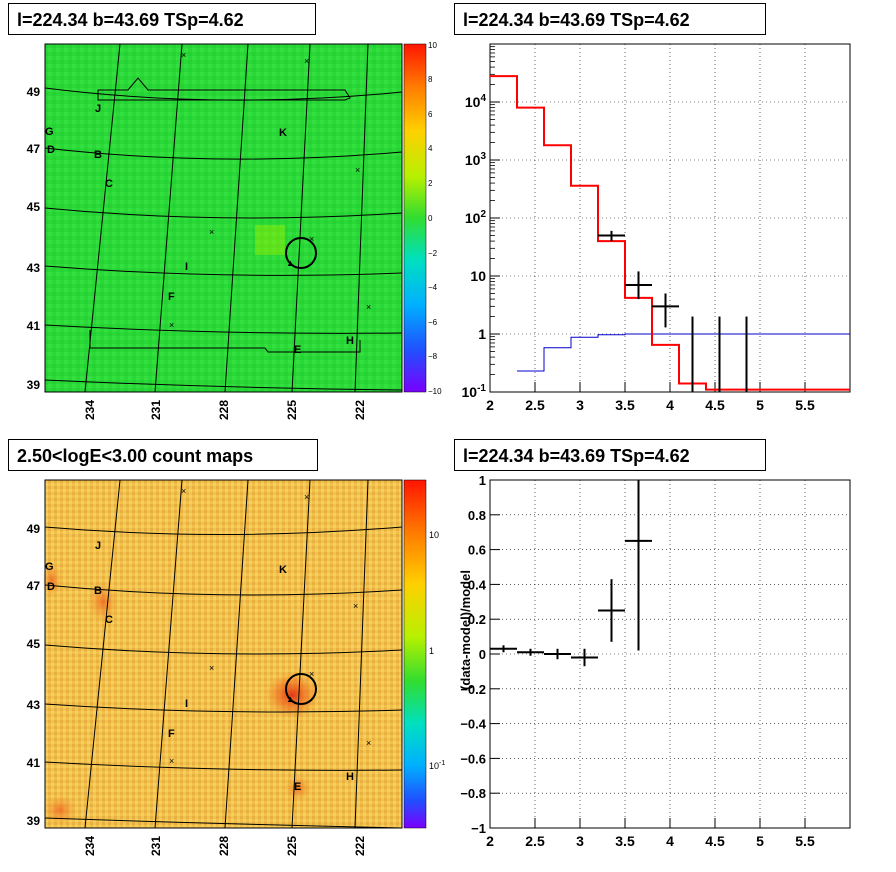 The height and width of the screenshot is (872, 896). I want to click on tsmap-label-g: G, so click(49, 132).